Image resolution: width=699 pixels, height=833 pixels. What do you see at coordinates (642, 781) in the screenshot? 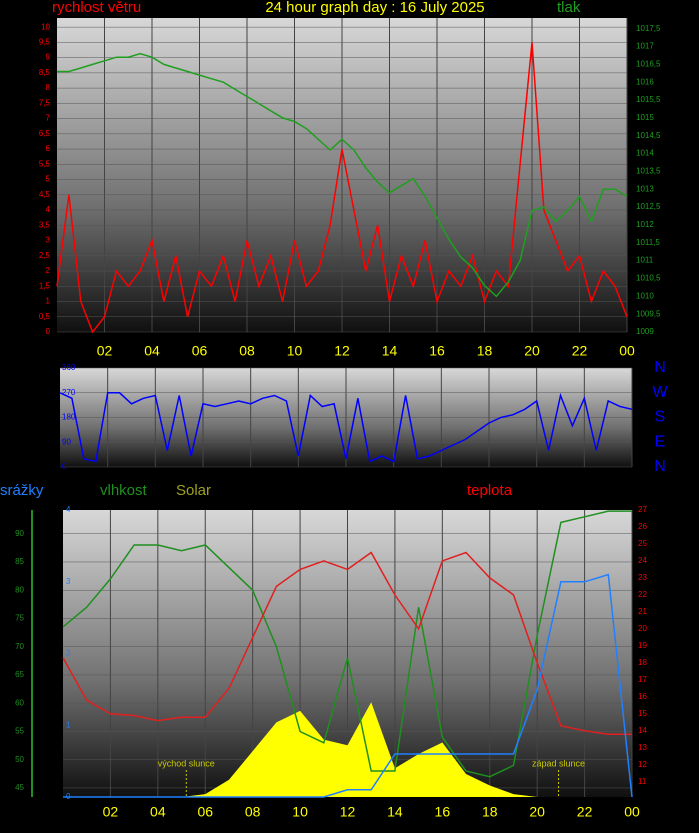
I see `y-tick-label: 11` at bounding box center [642, 781].